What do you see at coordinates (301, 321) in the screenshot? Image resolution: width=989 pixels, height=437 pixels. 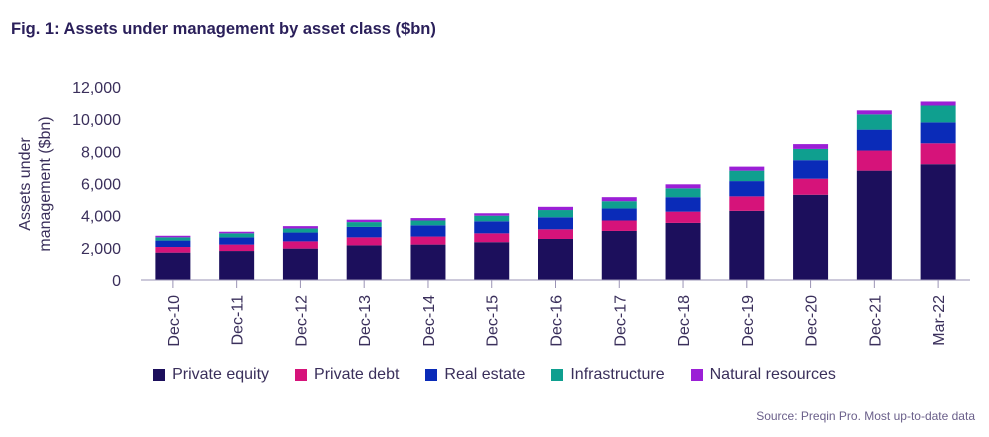 I see `x-tick-label: Dec-12` at bounding box center [301, 321].